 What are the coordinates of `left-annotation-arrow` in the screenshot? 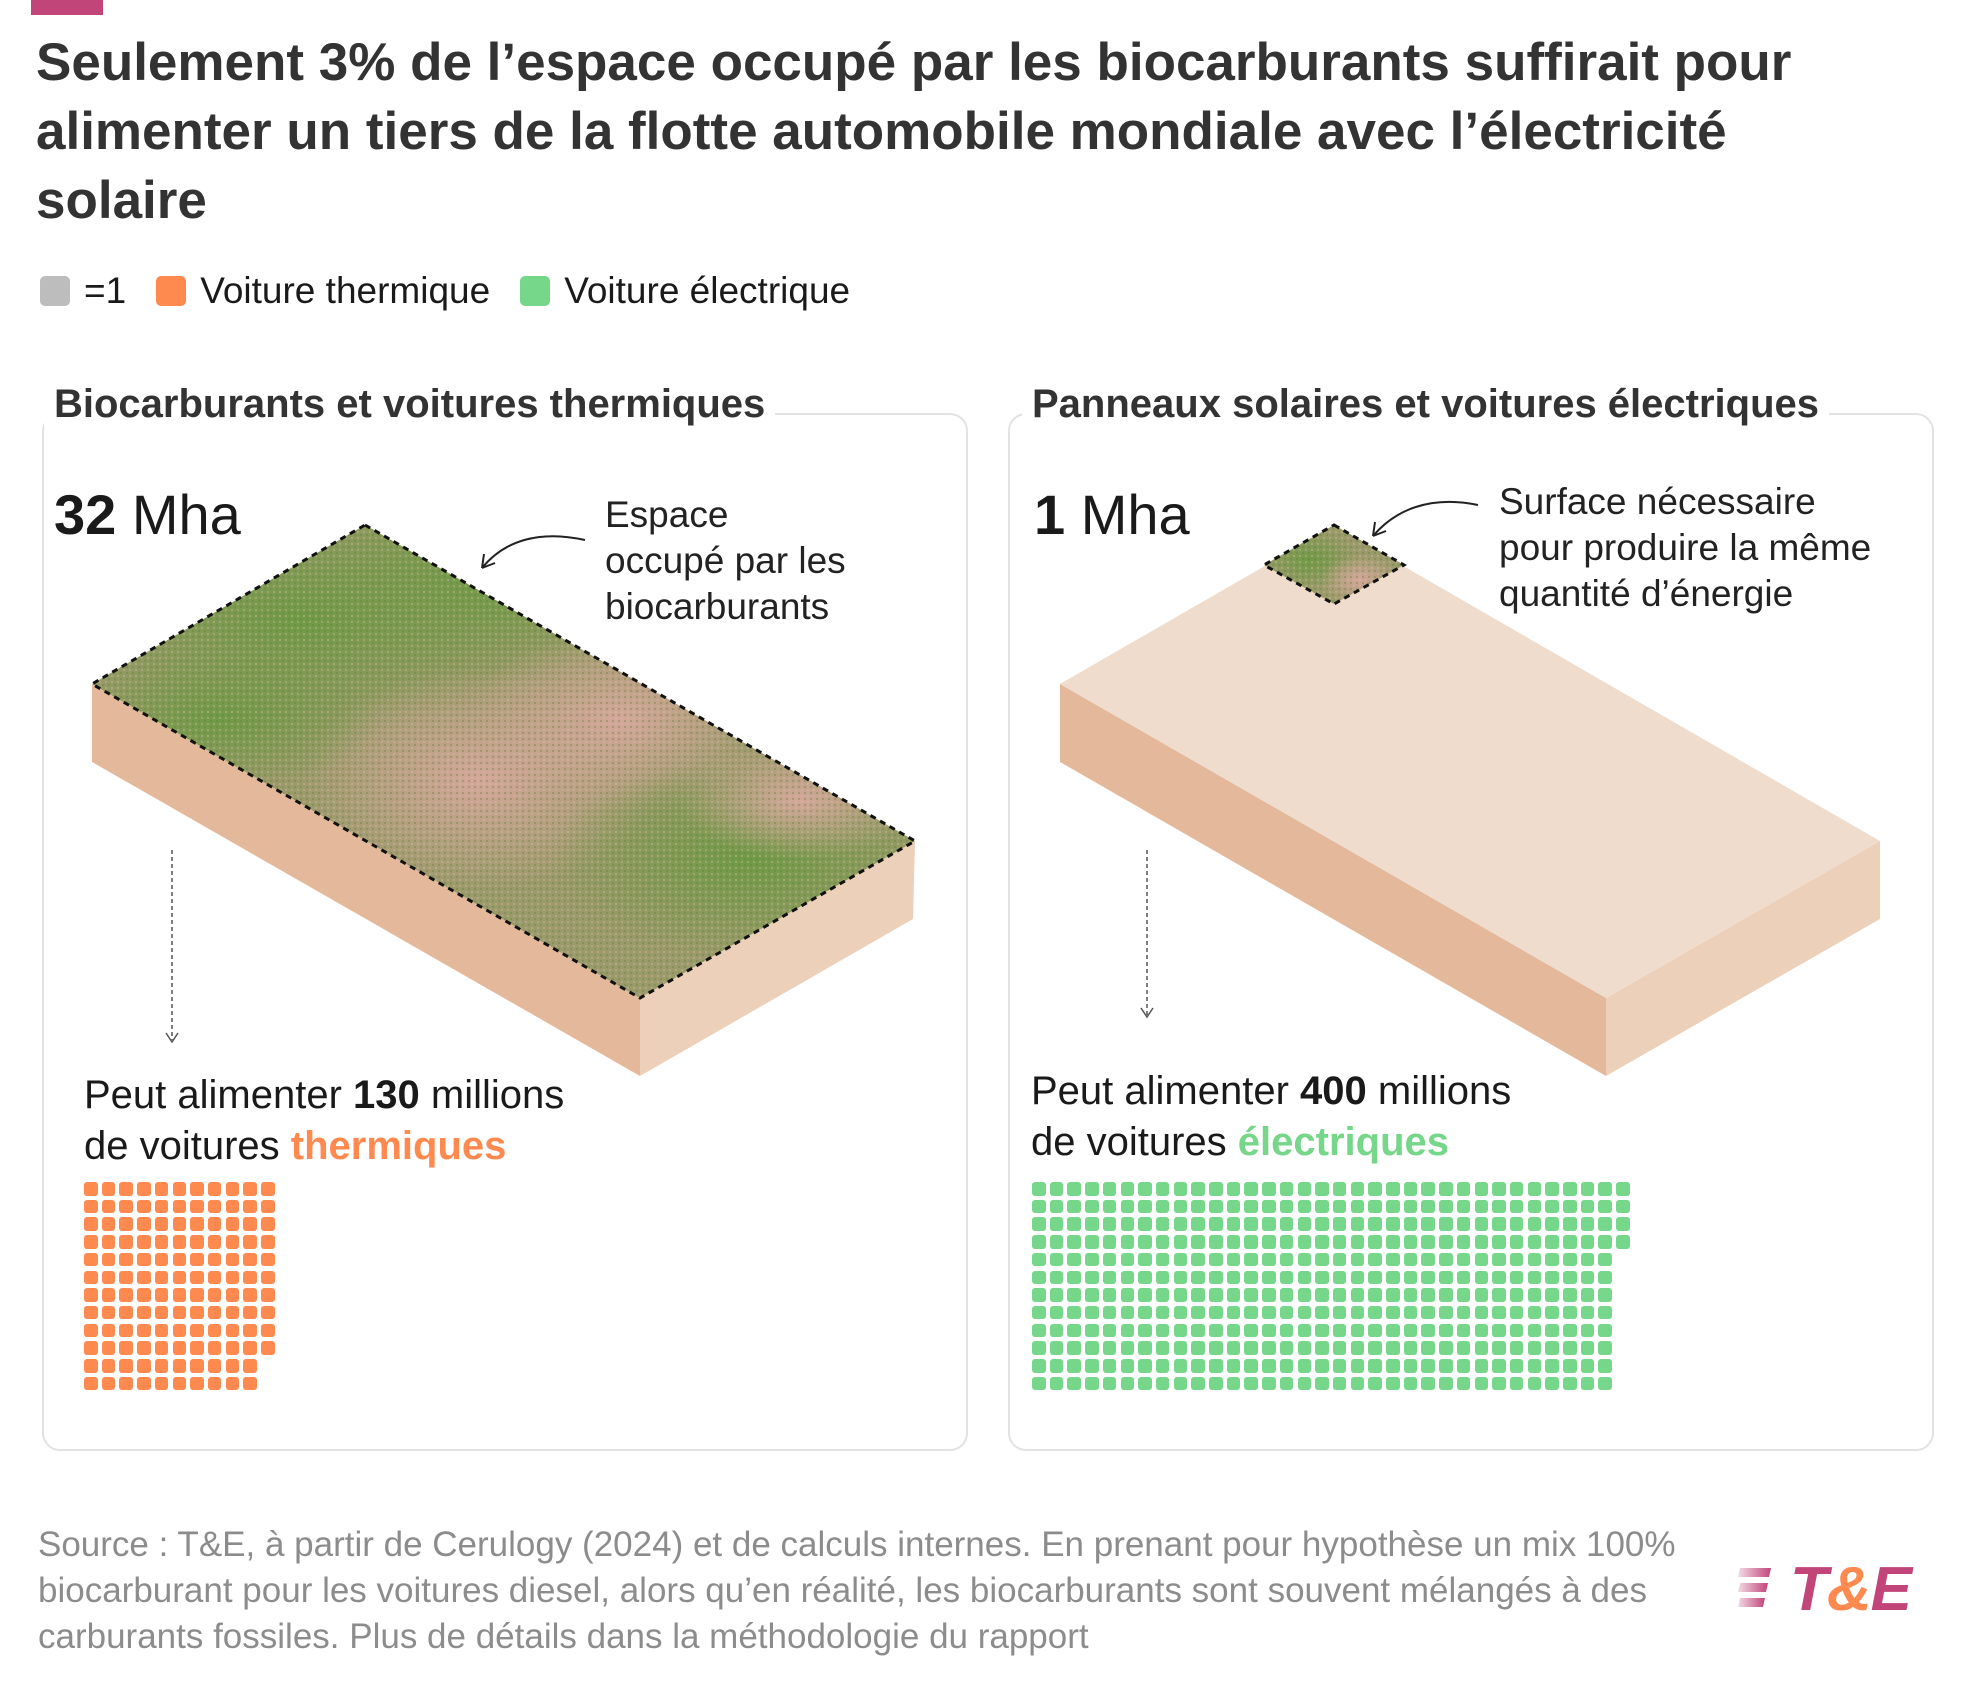 It's located at (533, 552).